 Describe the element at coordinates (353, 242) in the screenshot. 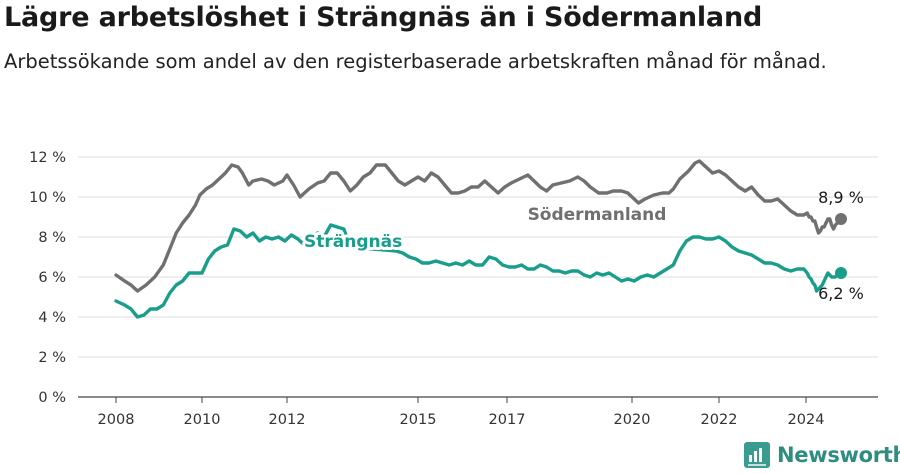

I see `series-label-strangnas: Strängnäs` at that location.